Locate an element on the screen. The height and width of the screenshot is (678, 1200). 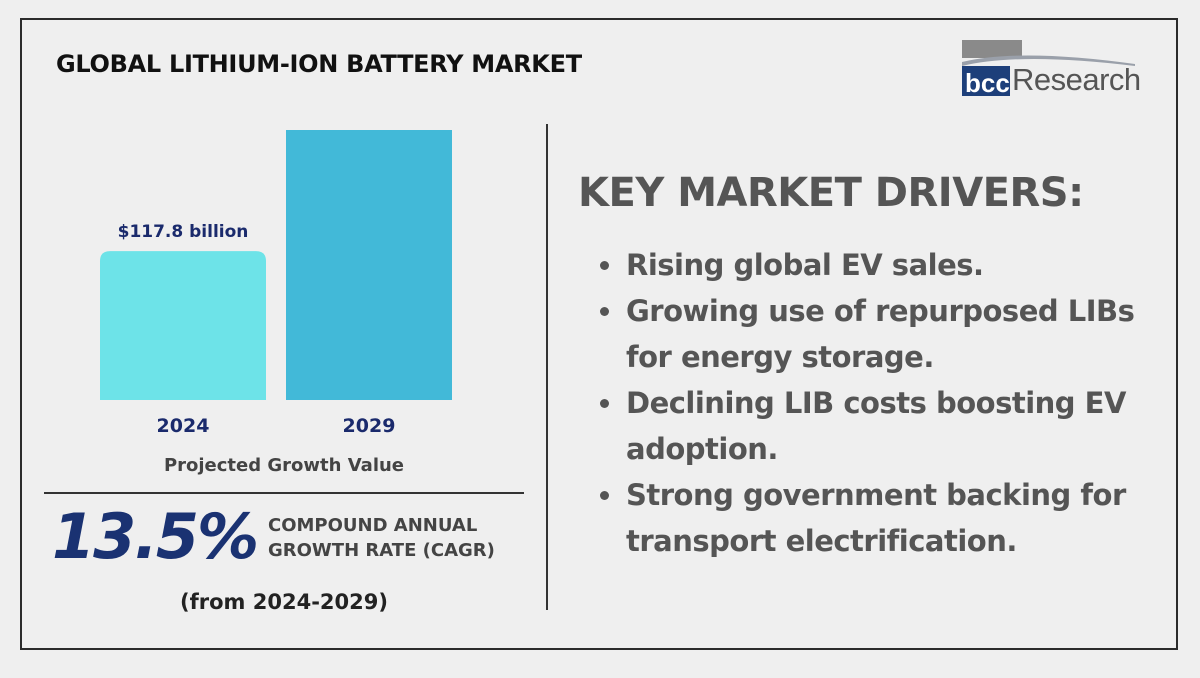
category-label-2024: 2024 is located at coordinates (183, 426).